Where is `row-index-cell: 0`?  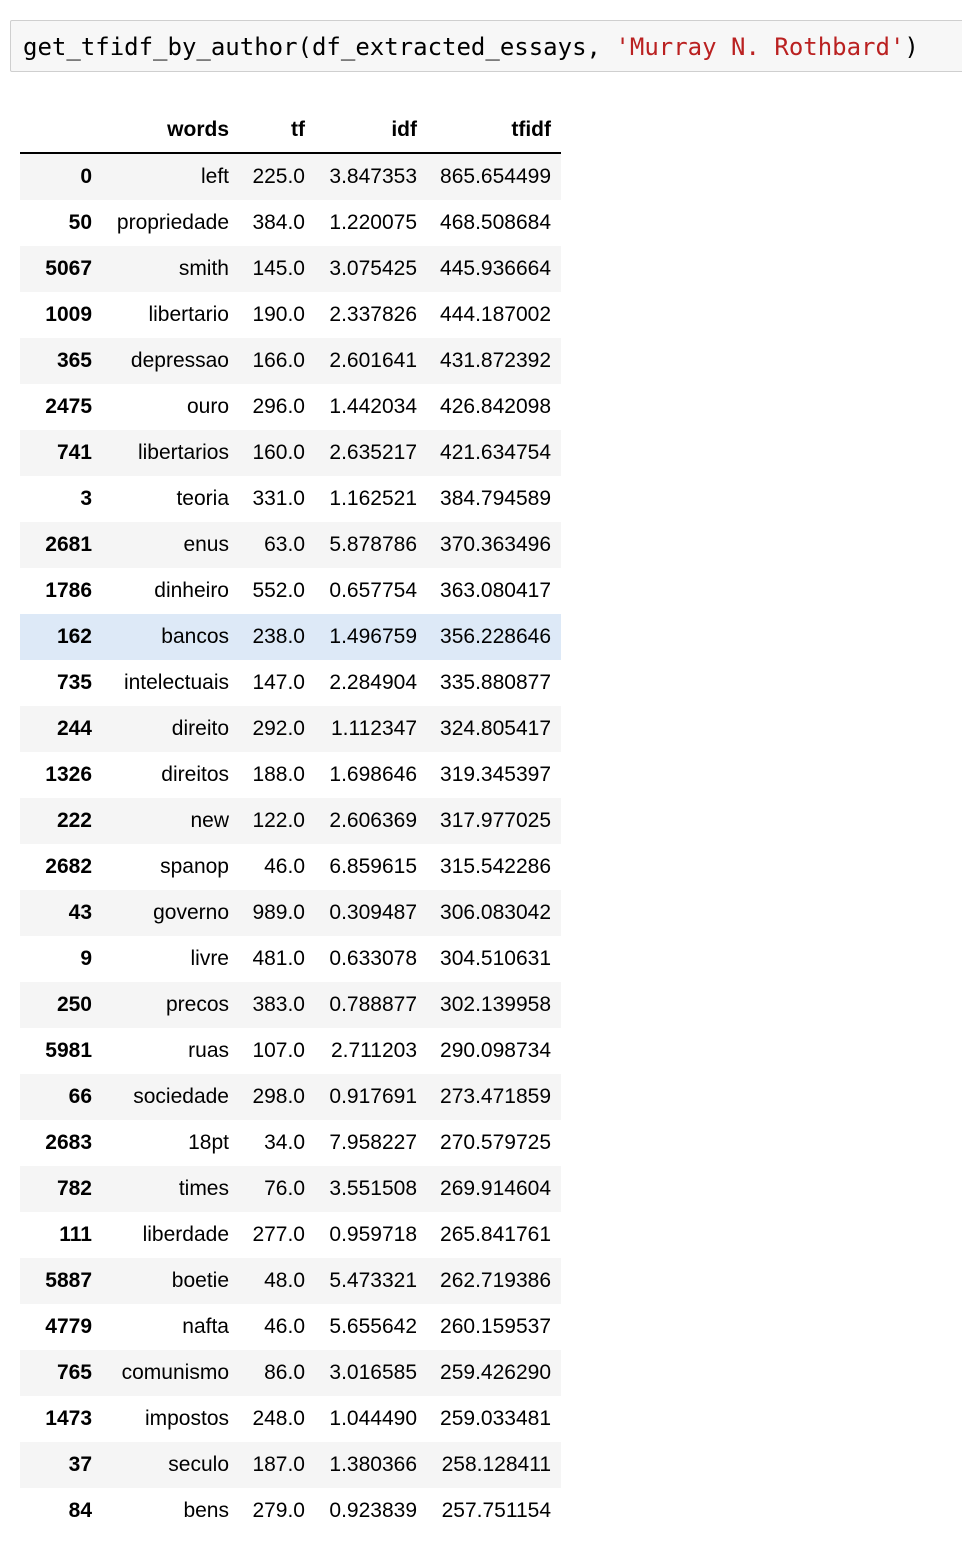
row-index-cell: 0 is located at coordinates (86, 176).